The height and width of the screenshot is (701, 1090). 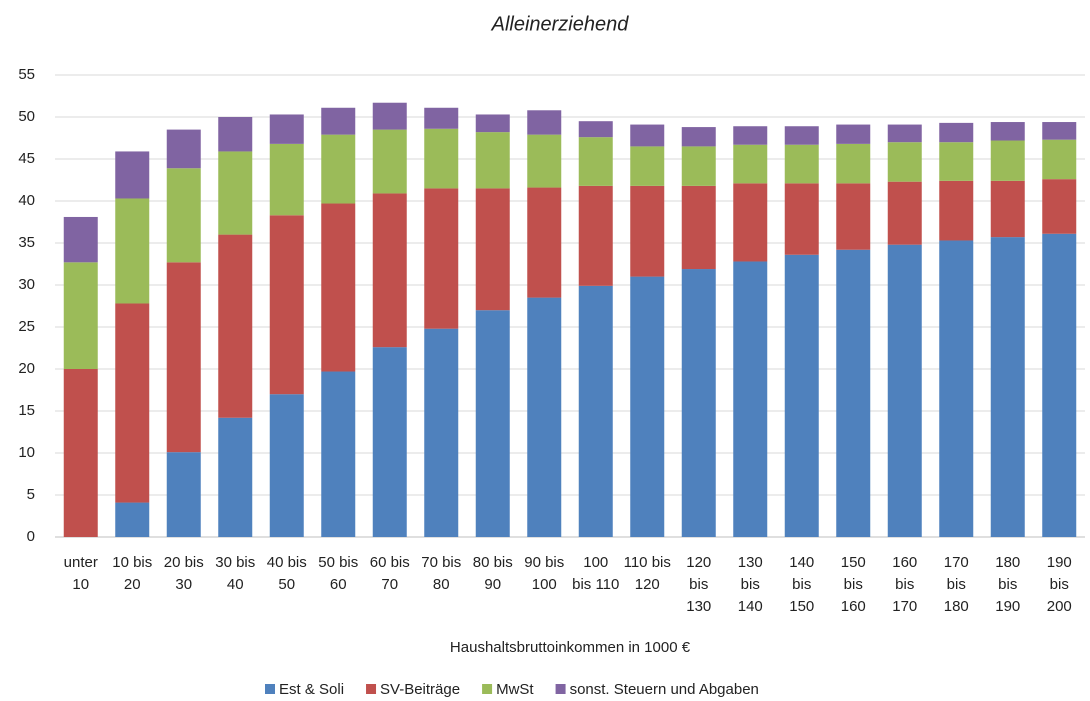 I want to click on y-tick-label: 50, so click(x=26, y=116).